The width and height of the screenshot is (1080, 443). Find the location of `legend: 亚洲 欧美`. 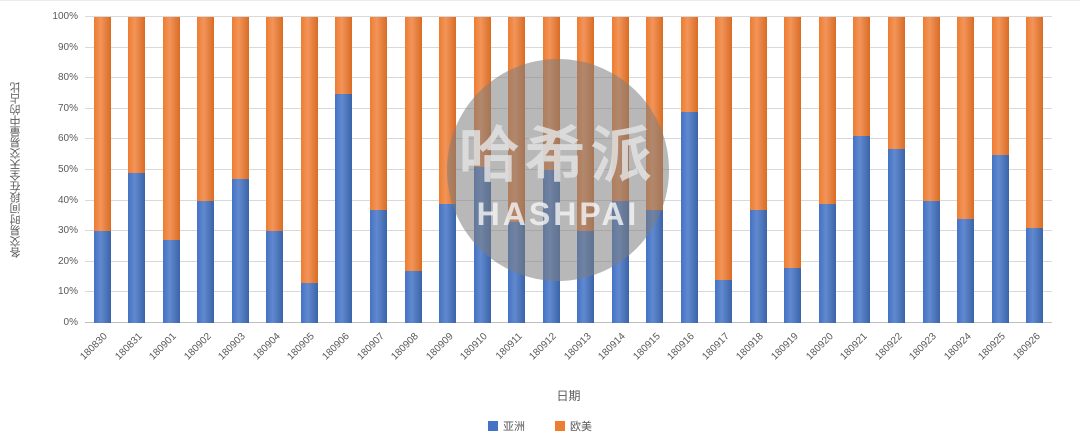

legend: 亚洲 欧美 is located at coordinates (540, 426).